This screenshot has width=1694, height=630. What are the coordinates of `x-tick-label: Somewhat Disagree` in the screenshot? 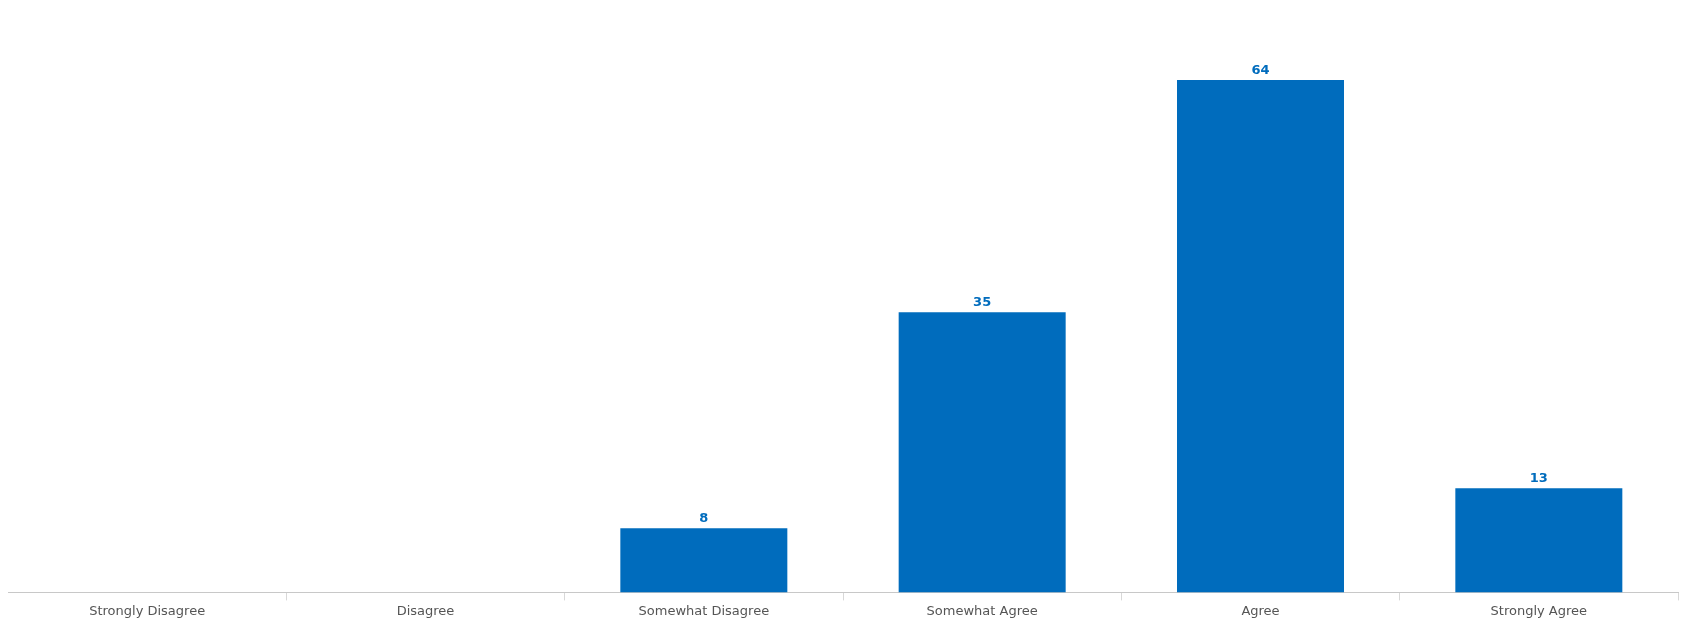 It's located at (704, 610).